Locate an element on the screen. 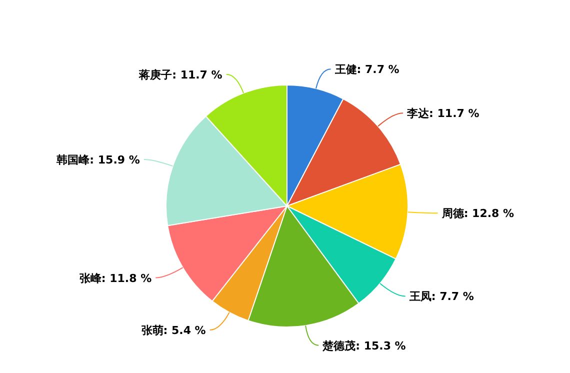 The width and height of the screenshot is (570, 373). slice-label: 韩国峰: 15.9 % is located at coordinates (98, 159).